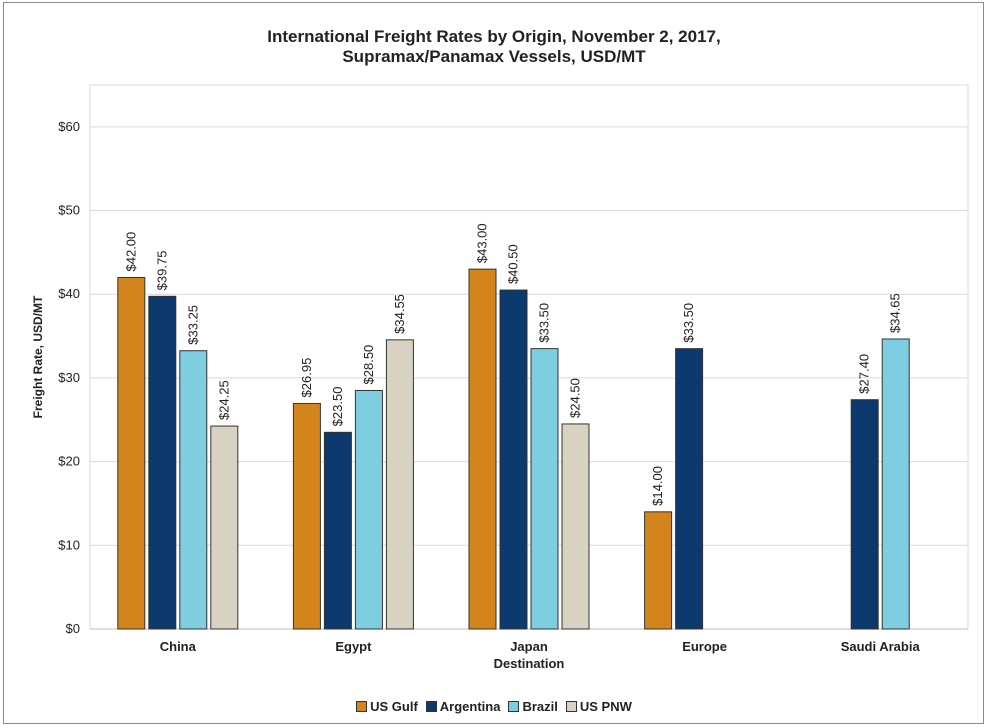  Describe the element at coordinates (529, 646) in the screenshot. I see `x-tick-label: Japan` at that location.